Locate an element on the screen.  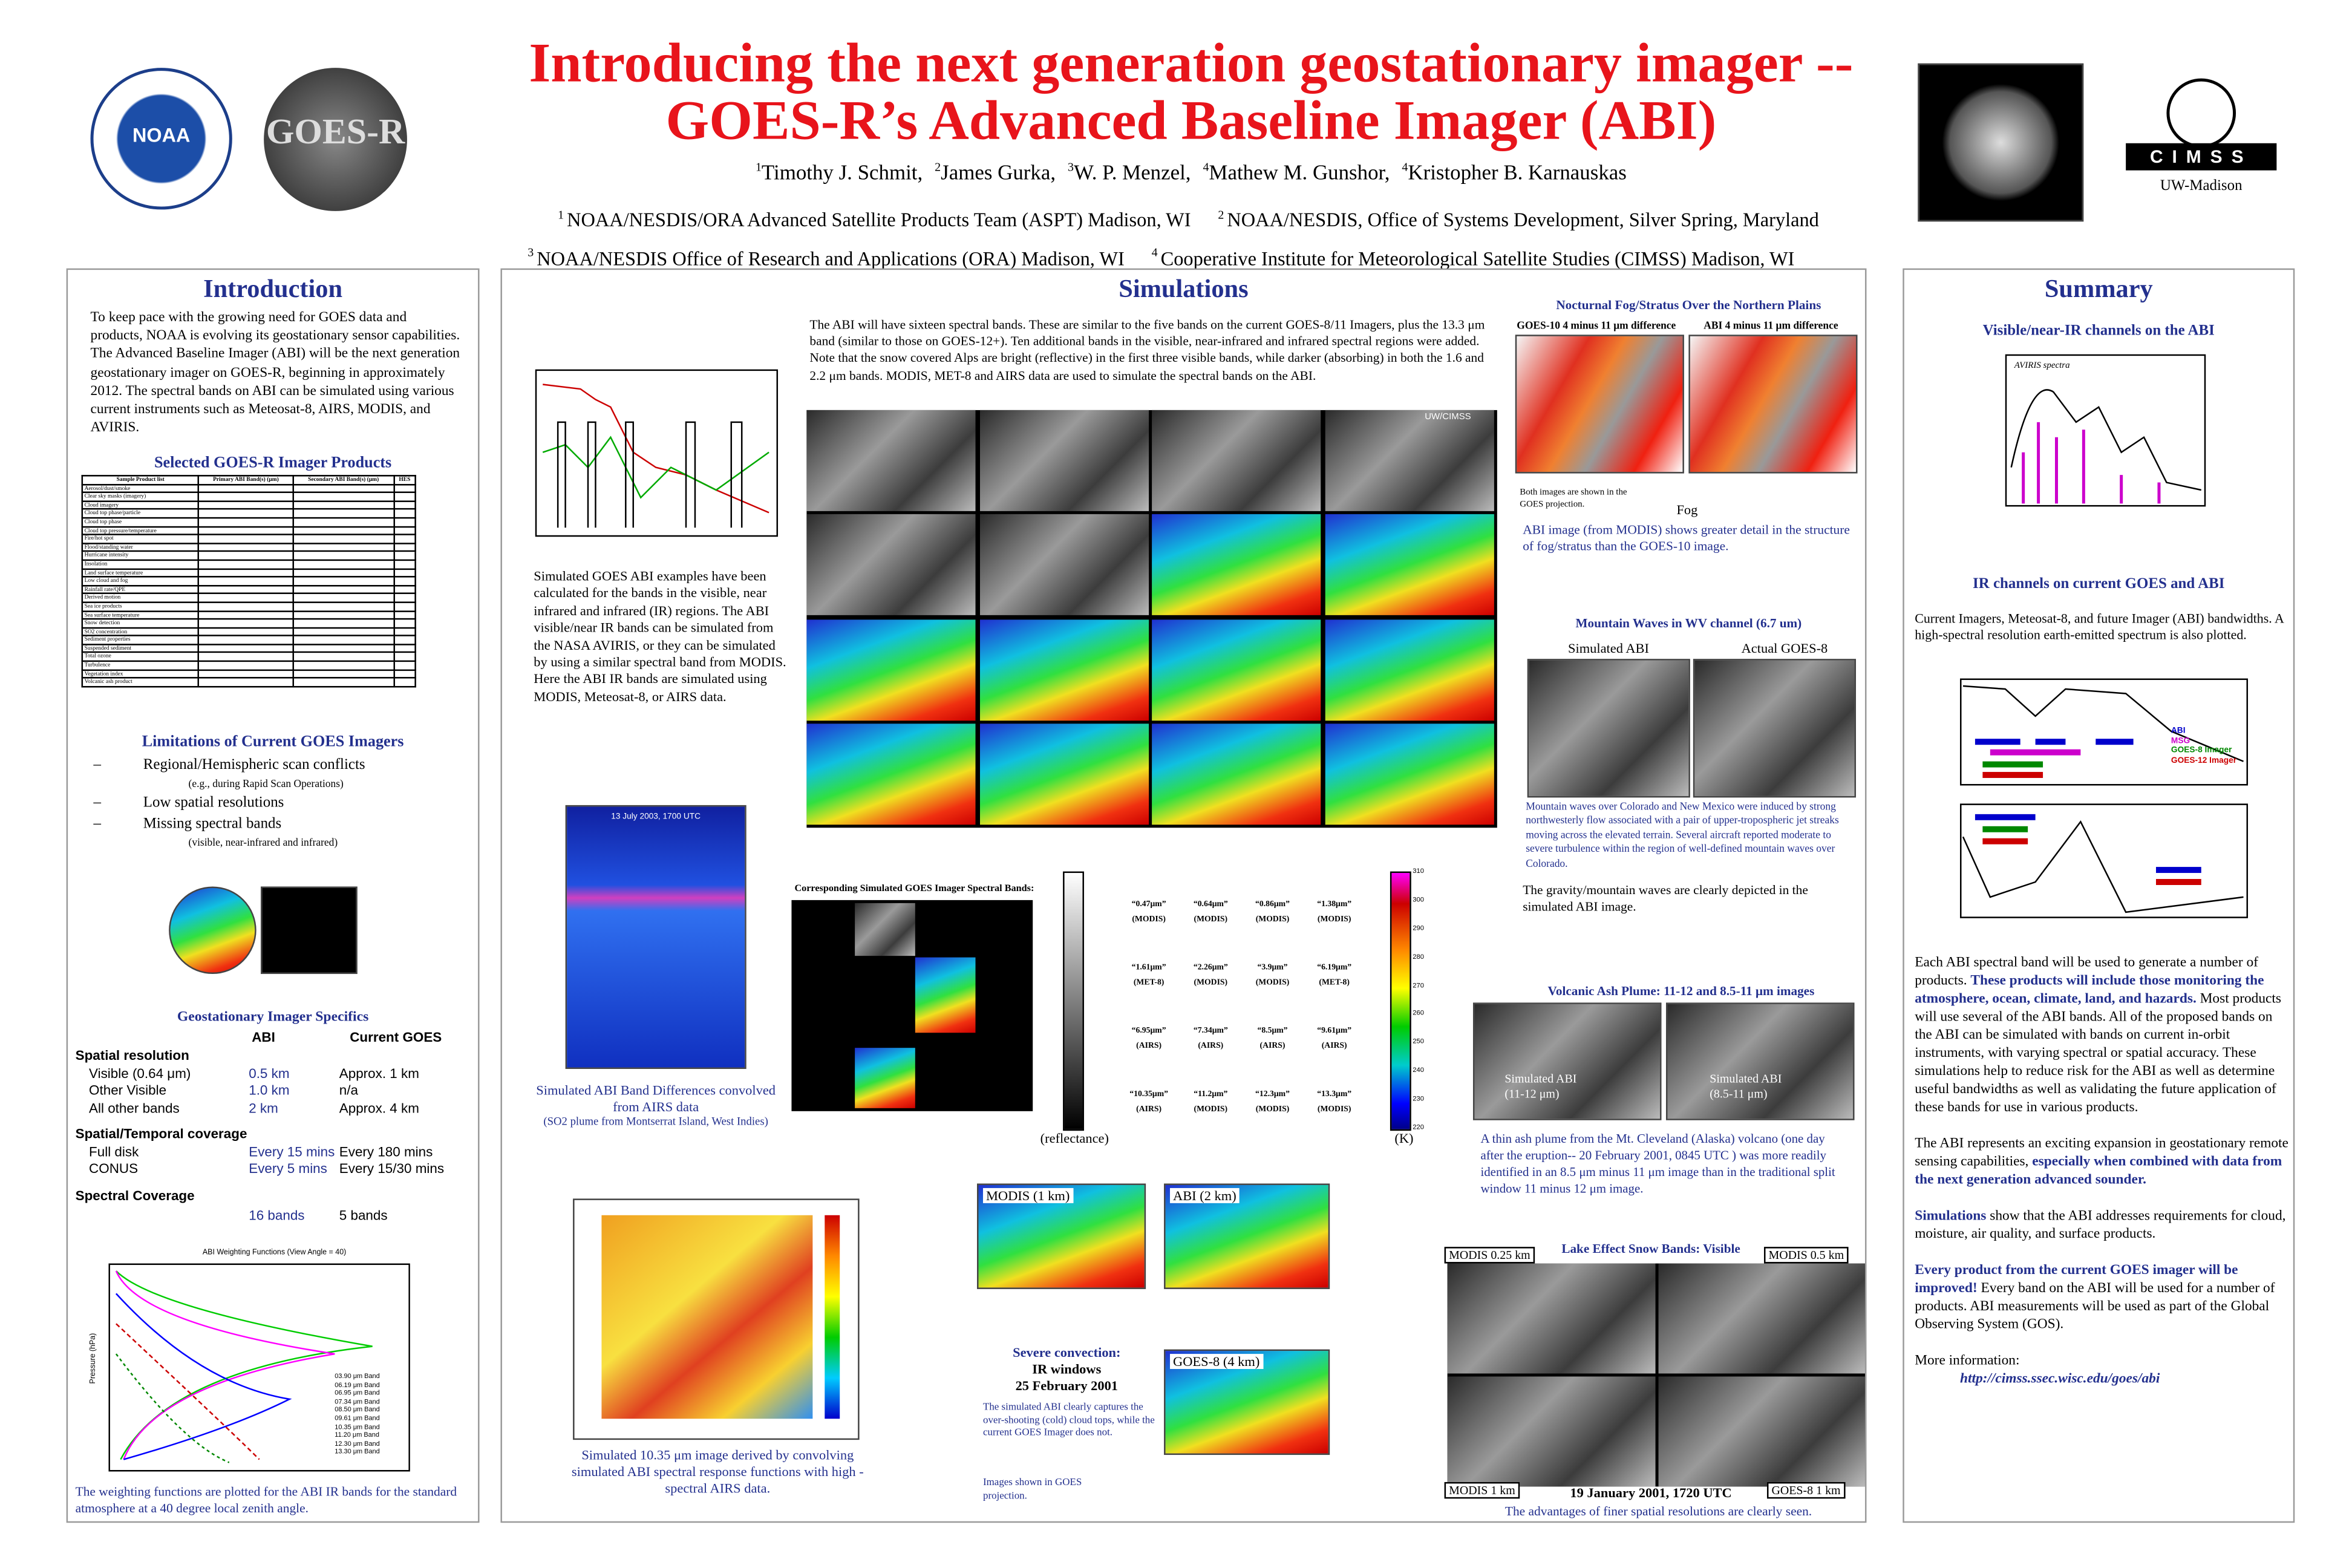
table-row: Sea surface temperature is located at coordinates (248, 615).